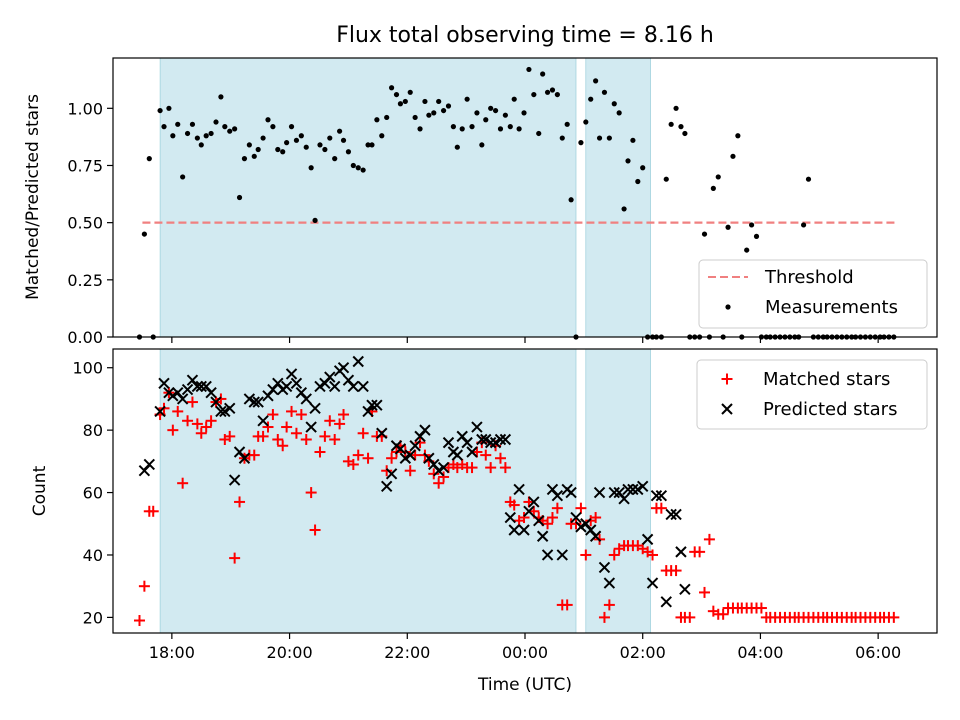  Describe the element at coordinates (812, 394) in the screenshot. I see `bottom-legend-box` at that location.